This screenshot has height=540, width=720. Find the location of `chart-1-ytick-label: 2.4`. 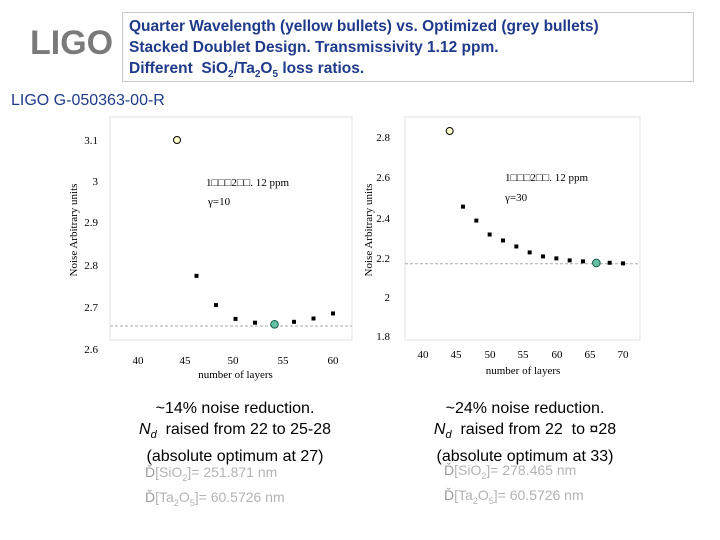

chart-1-ytick-label: 2.4 is located at coordinates (383, 219).